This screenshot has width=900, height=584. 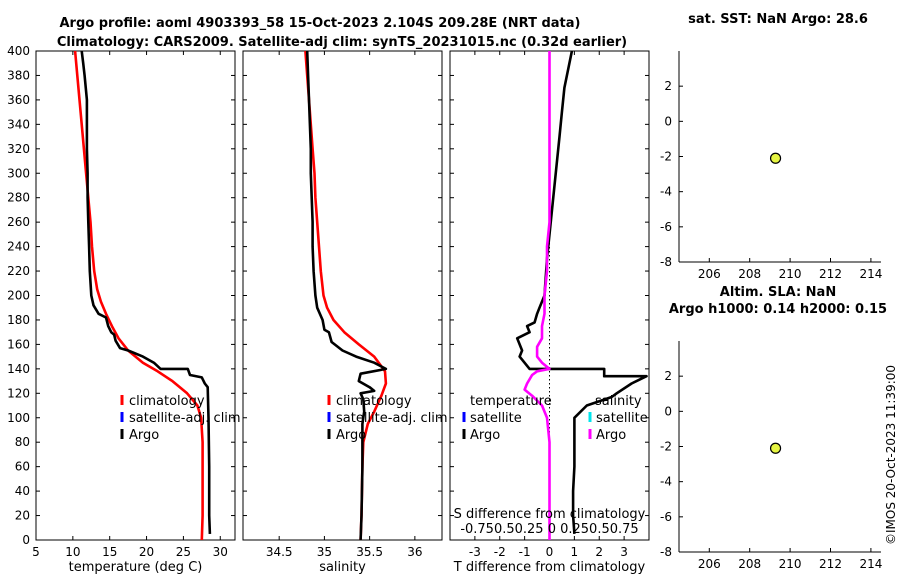 What do you see at coordinates (220, 552) in the screenshot?
I see `temperature-xtick-label: 30` at bounding box center [220, 552].